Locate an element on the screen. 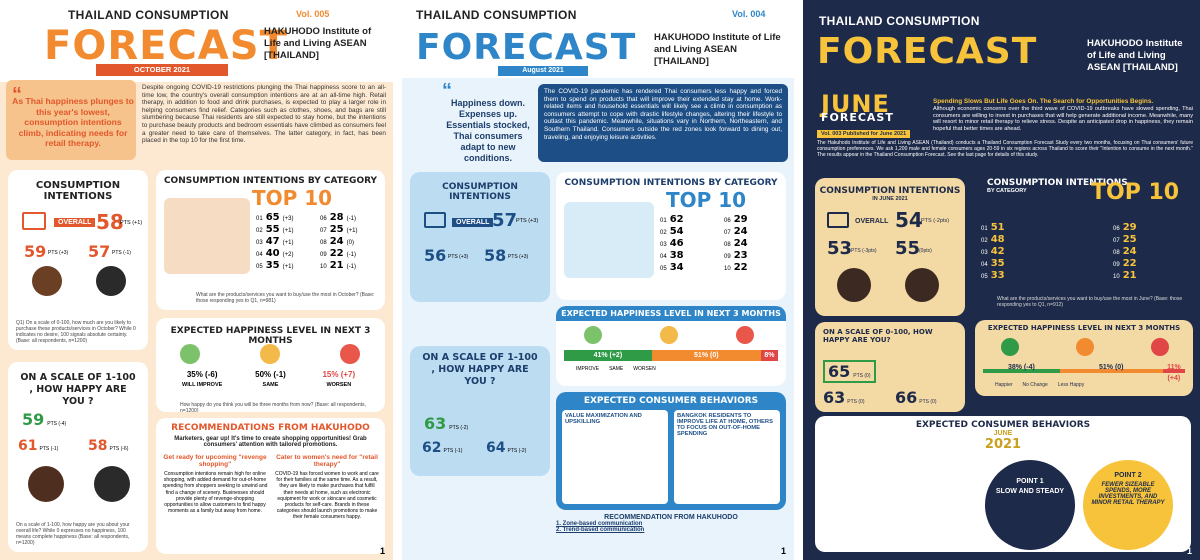  category-illustration is located at coordinates (207, 236).